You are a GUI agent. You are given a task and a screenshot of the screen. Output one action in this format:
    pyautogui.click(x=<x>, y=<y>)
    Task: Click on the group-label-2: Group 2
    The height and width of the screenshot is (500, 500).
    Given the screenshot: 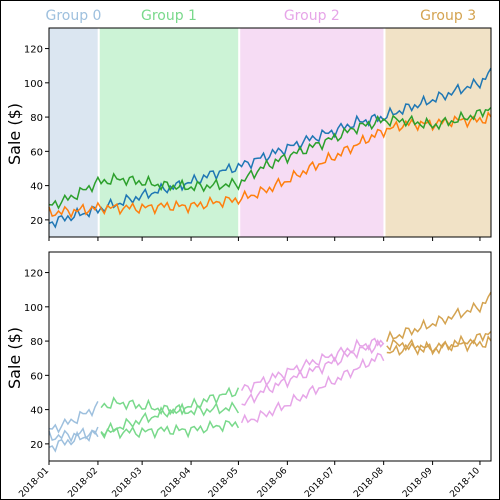 What is the action you would take?
    pyautogui.click(x=312, y=16)
    